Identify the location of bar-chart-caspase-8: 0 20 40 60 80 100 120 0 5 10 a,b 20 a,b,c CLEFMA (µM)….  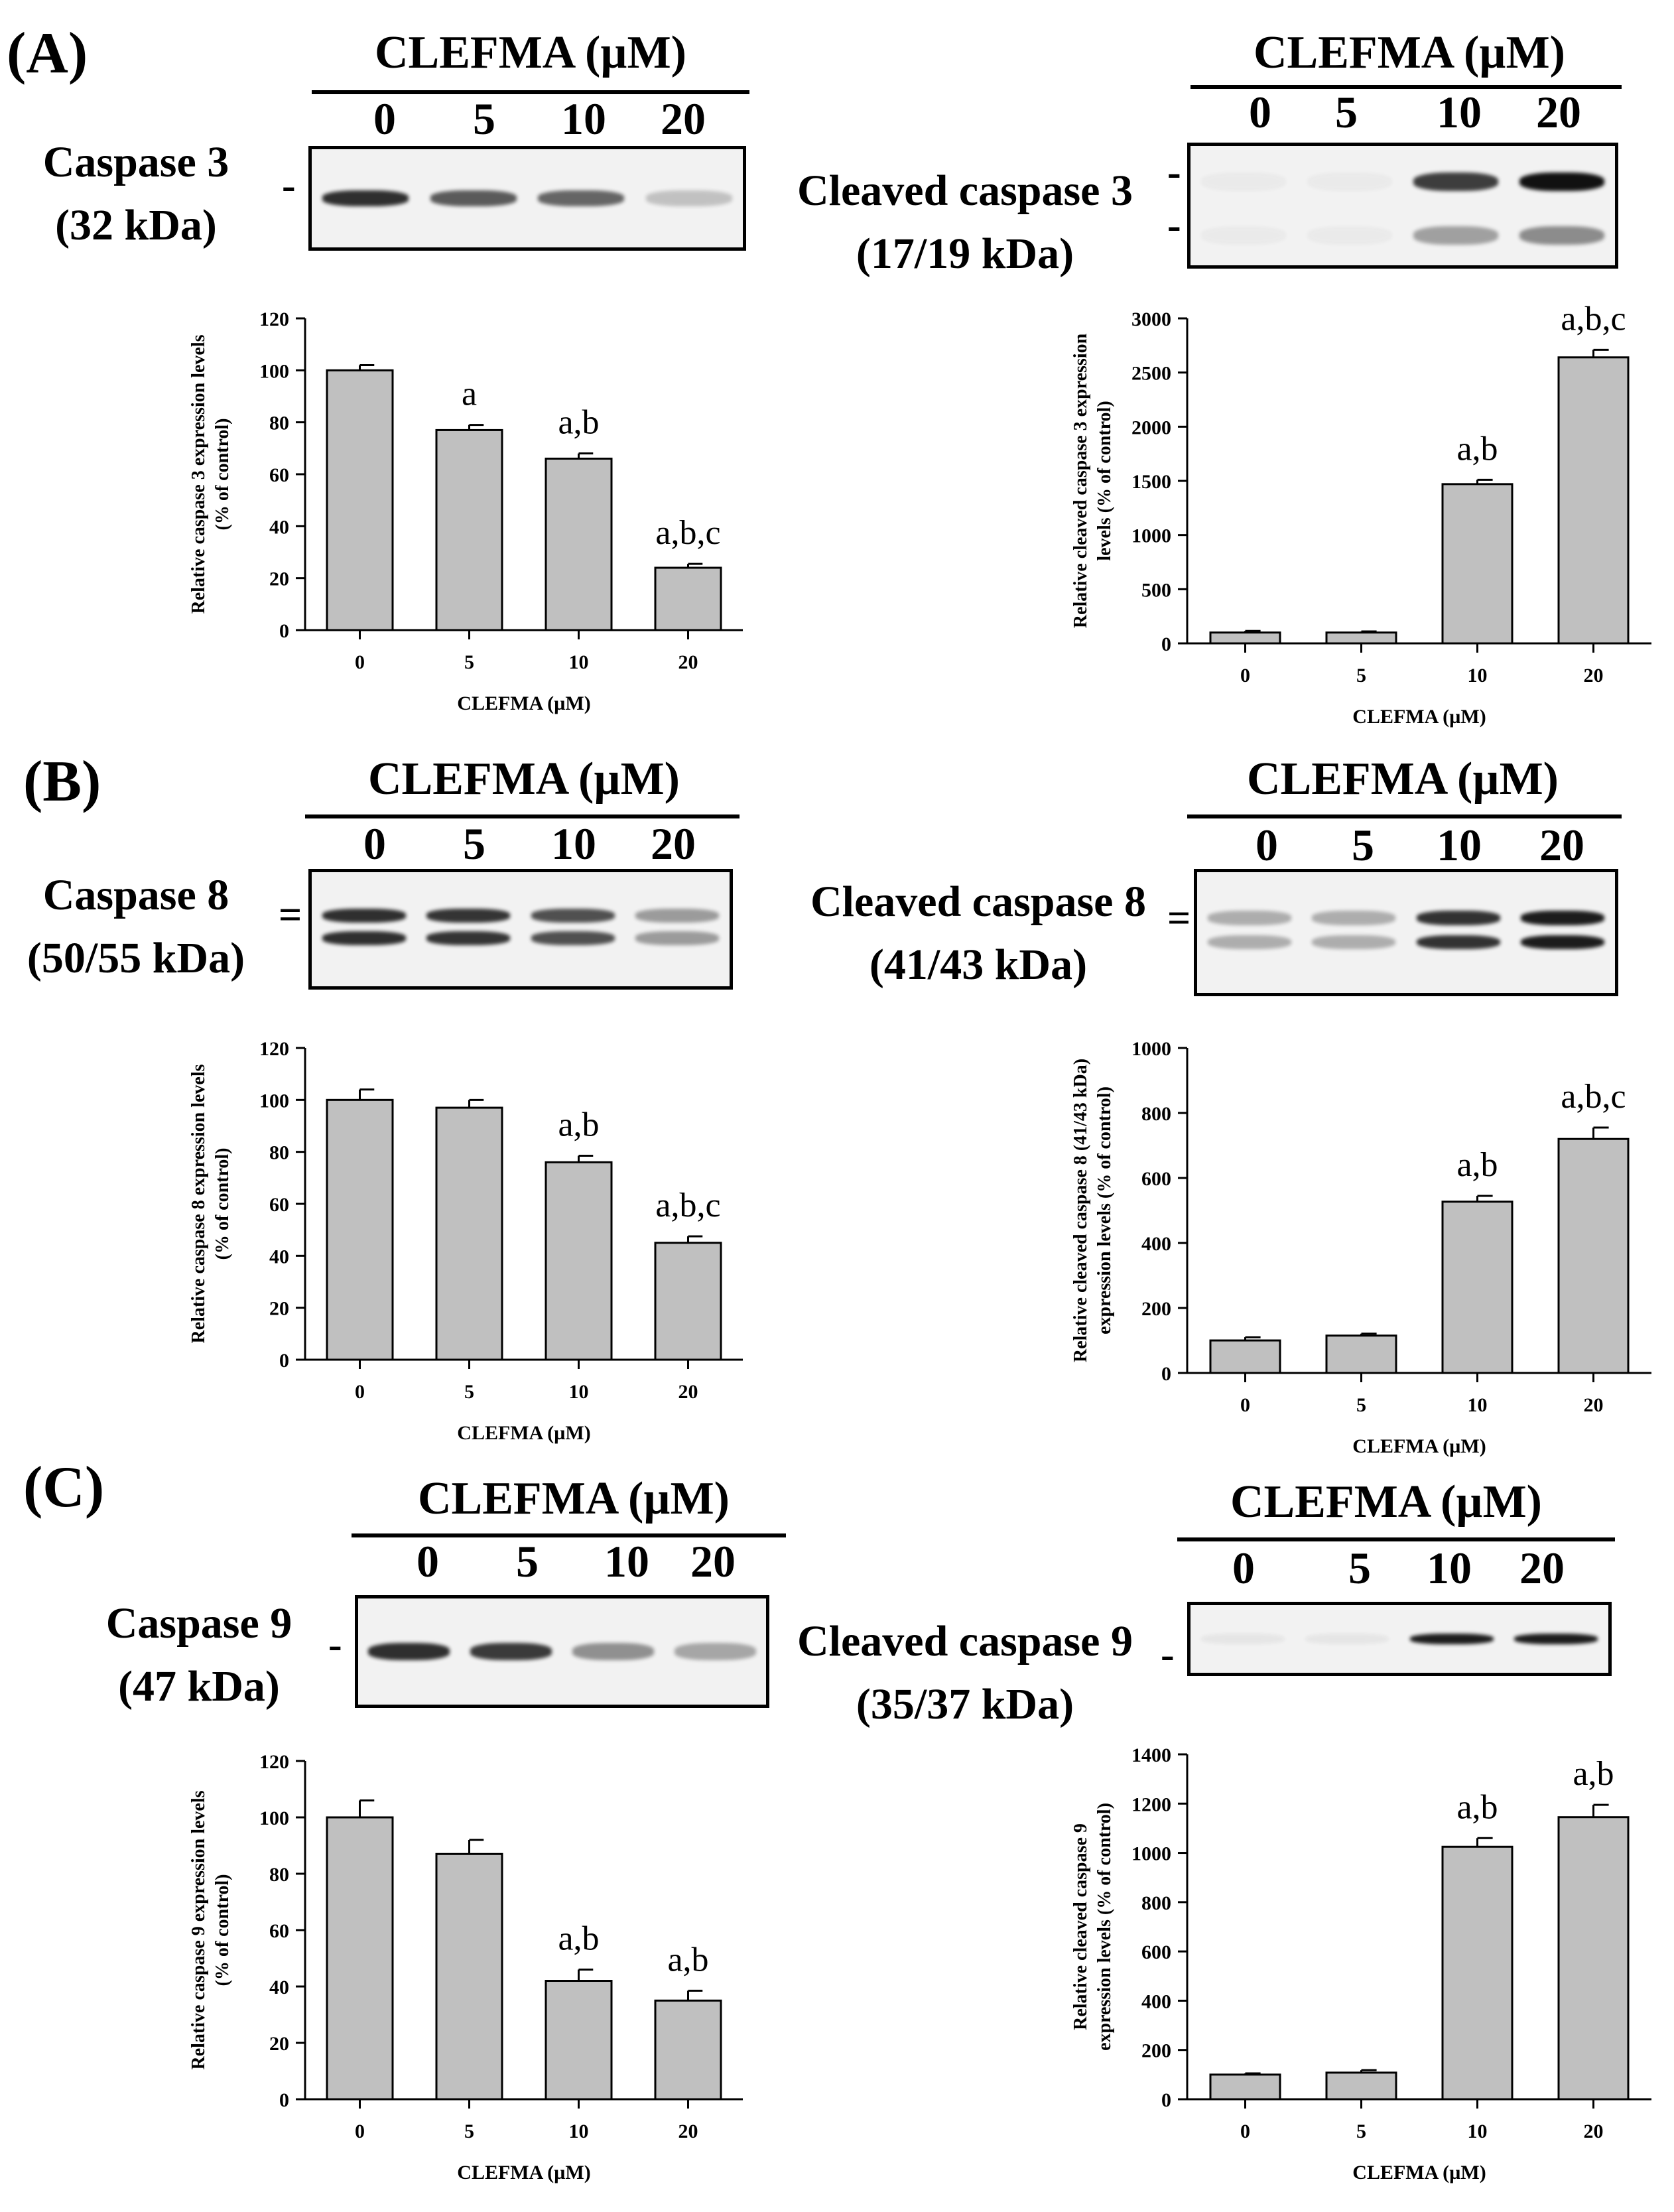
(466, 1241).